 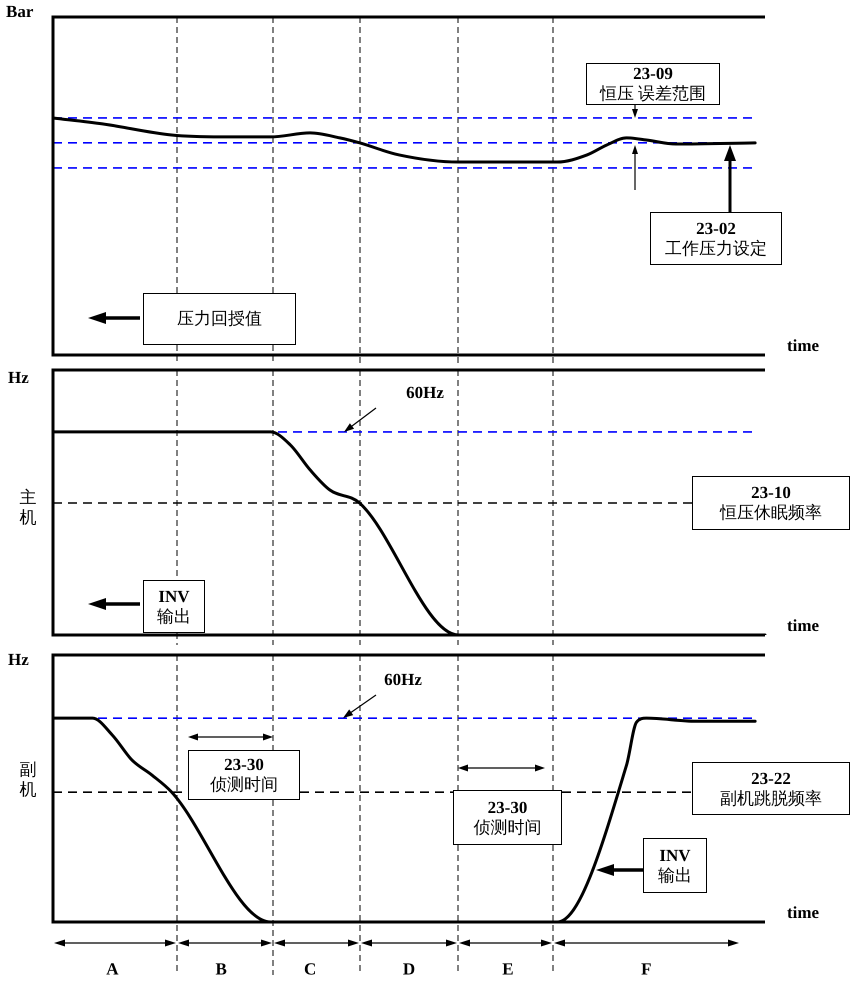 I want to click on x-tick-label: E, so click(x=508, y=968).